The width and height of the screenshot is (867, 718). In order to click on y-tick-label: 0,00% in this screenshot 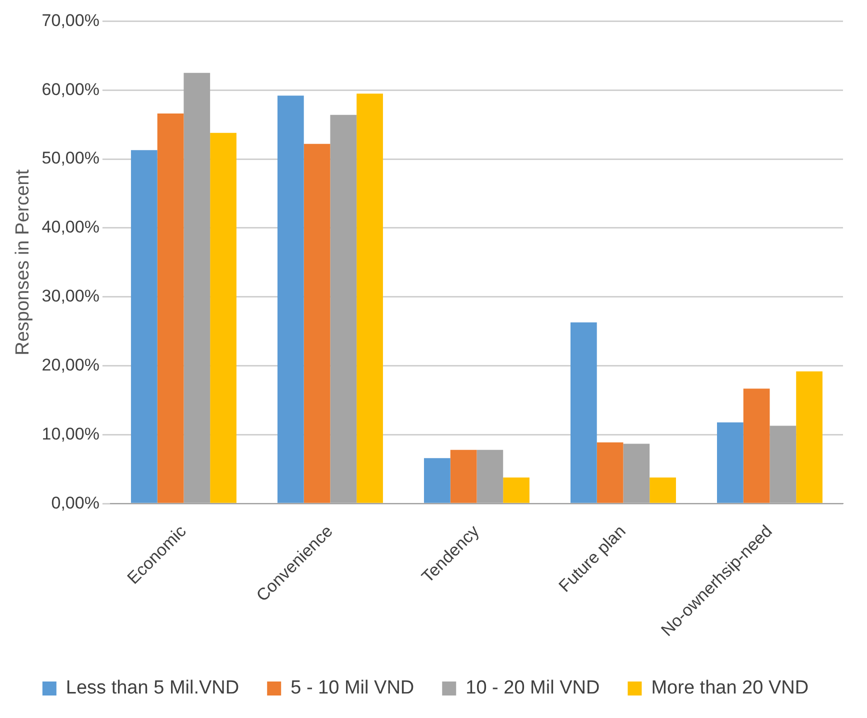, I will do `click(75, 502)`.